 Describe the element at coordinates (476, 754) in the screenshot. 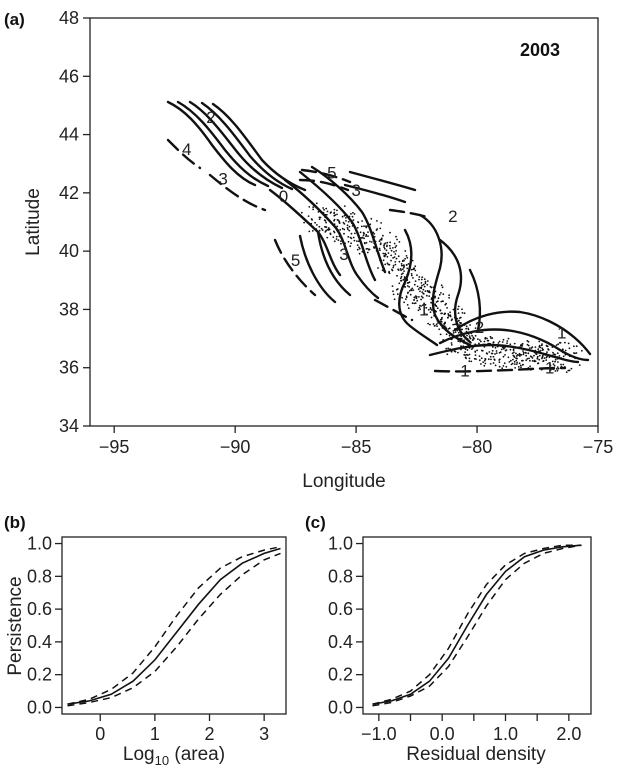

I see `x-axis-title-c: Residual density` at that location.